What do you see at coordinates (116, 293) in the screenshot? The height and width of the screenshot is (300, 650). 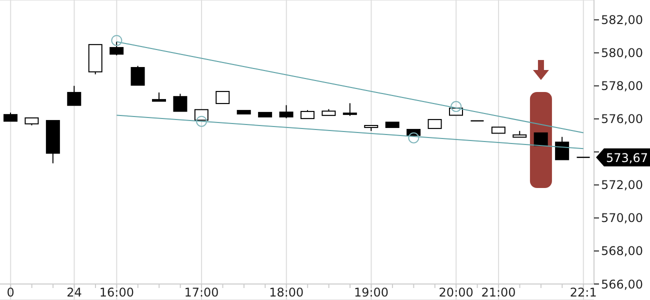 I see `x-tick-label: 16:00` at bounding box center [116, 293].